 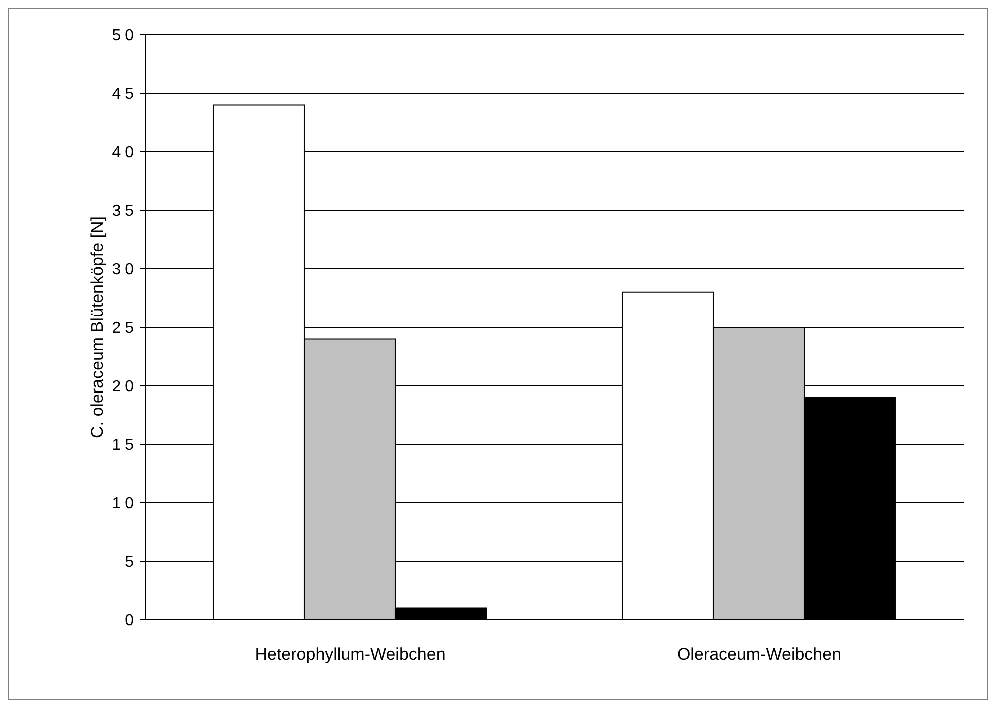 I want to click on x-tick-label: Oleraceum-Weibchen, so click(x=759, y=654).